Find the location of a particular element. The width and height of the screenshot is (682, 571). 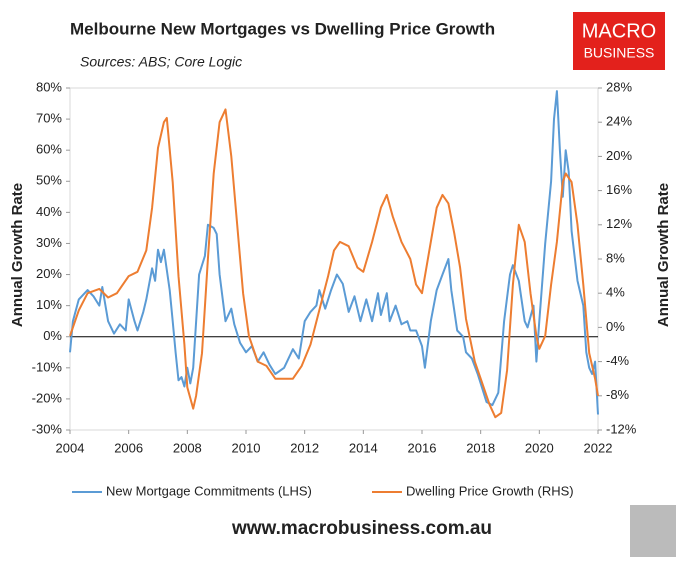

y2-tick-label: 8% is located at coordinates (615, 257).